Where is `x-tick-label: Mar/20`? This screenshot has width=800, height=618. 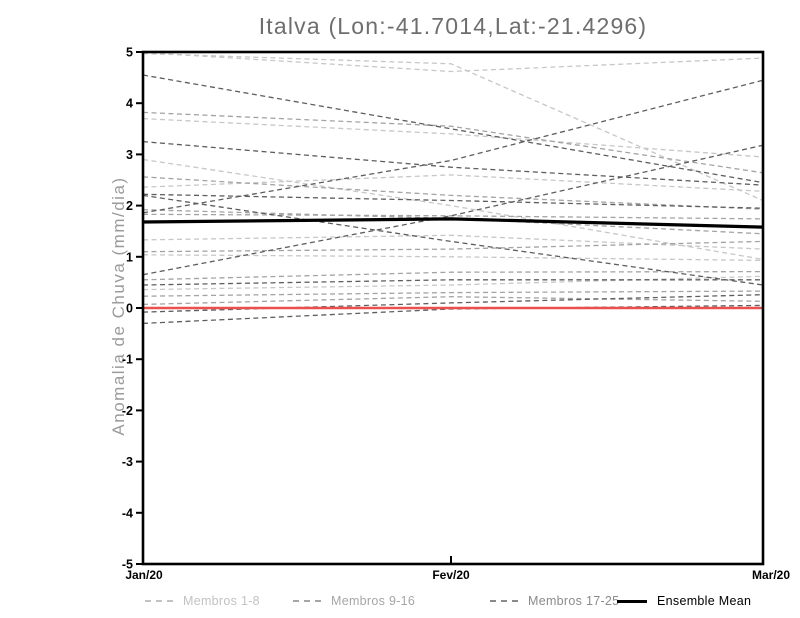 x-tick-label: Mar/20 is located at coordinates (771, 575).